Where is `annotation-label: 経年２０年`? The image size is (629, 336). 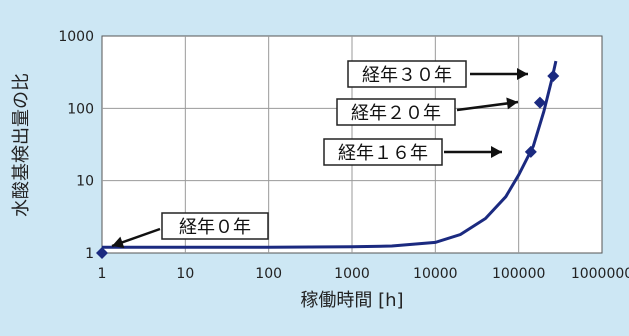 annotation-label: 経年２０年 is located at coordinates (396, 113).